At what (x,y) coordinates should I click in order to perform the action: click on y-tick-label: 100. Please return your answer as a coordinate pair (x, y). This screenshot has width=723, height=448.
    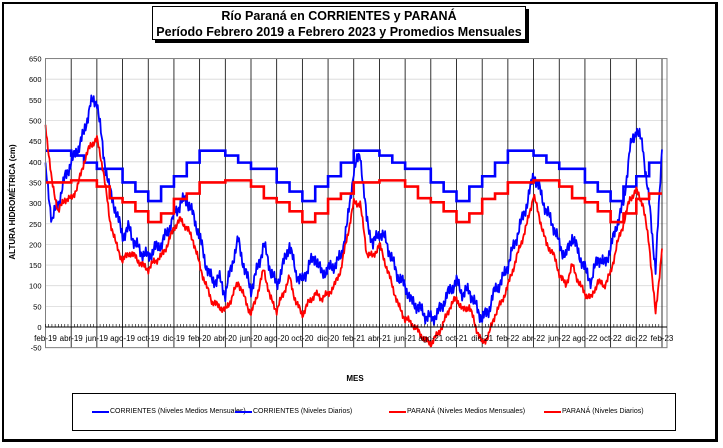
    Looking at the image, I should click on (35, 286).